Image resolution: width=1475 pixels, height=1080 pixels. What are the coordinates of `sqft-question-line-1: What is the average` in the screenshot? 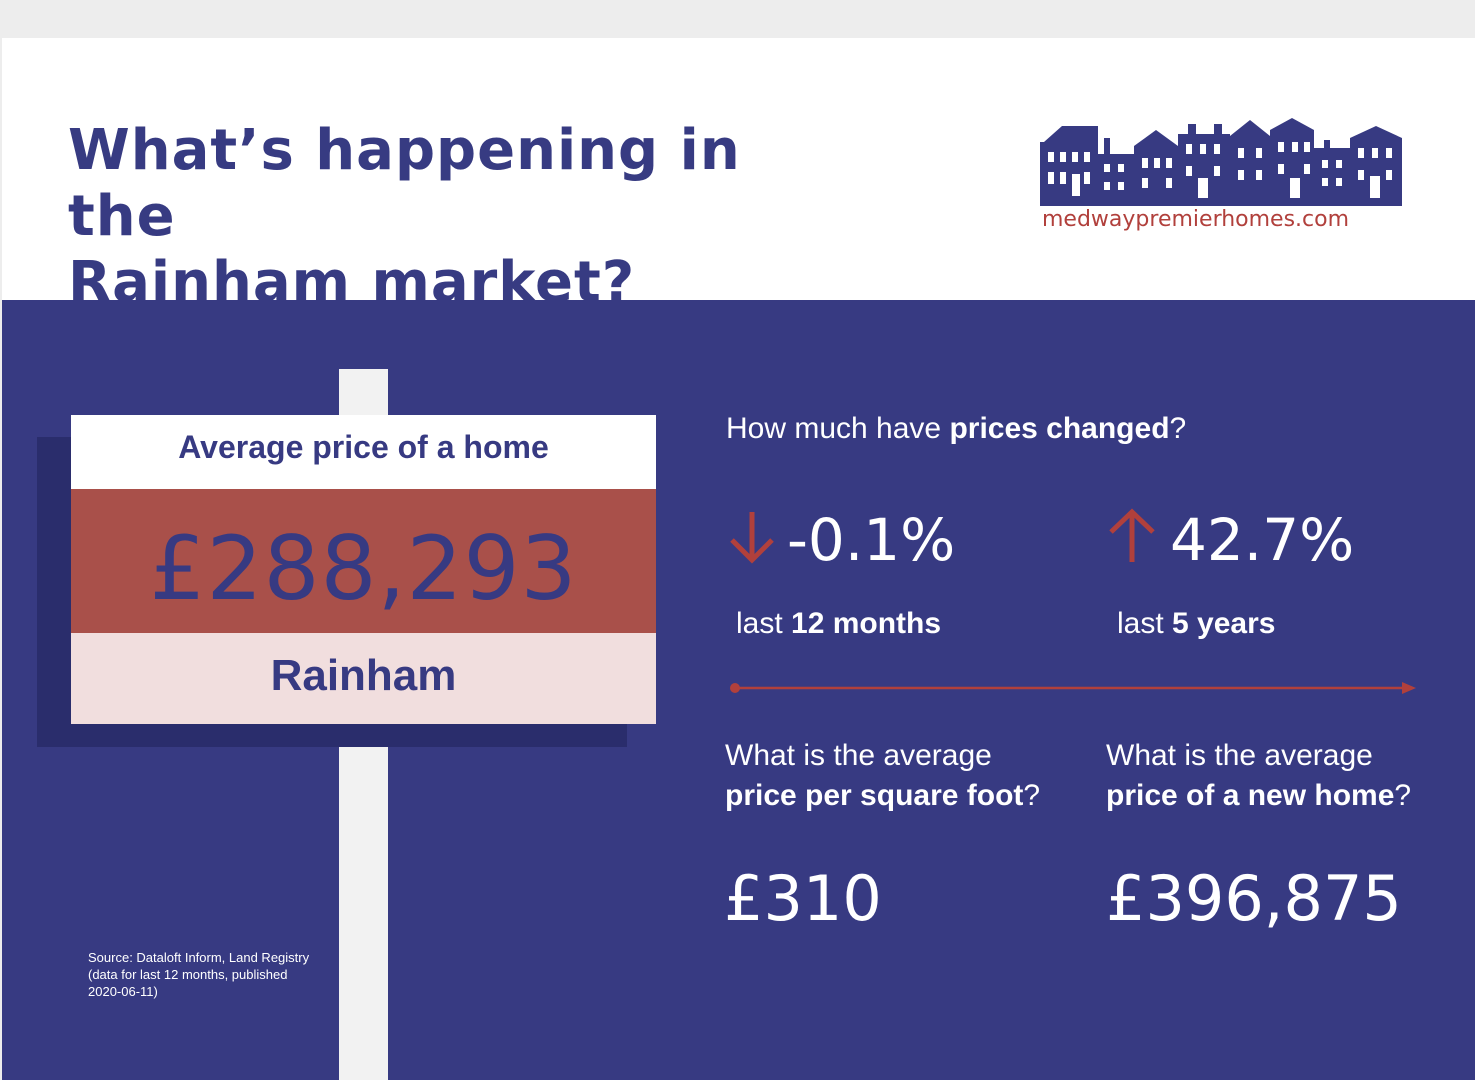 It's located at (858, 755).